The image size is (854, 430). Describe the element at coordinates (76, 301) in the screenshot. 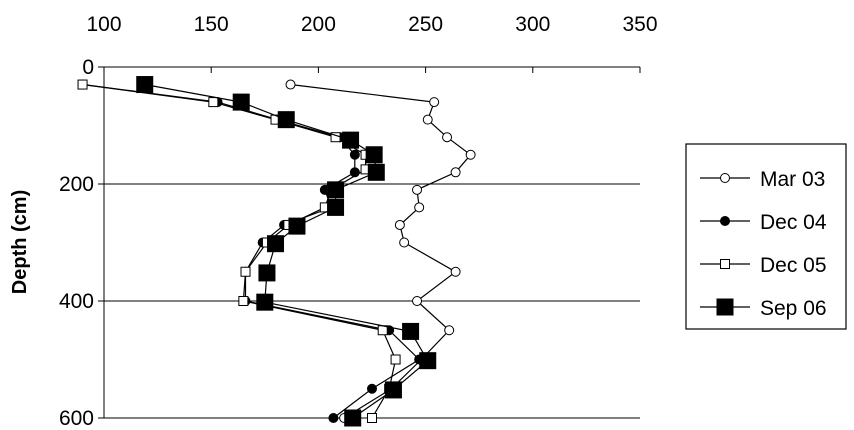

I see `y-tick-label: 400` at that location.